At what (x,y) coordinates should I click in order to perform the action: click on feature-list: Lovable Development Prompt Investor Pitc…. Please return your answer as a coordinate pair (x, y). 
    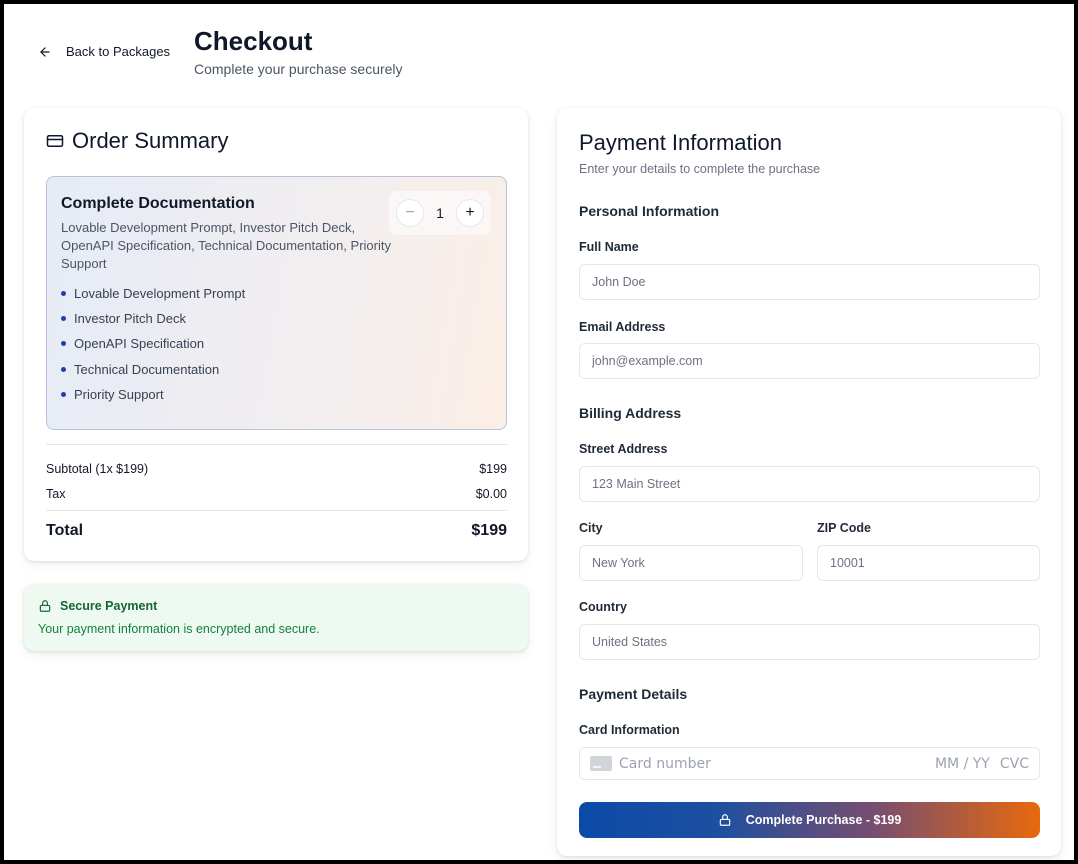
    Looking at the image, I should click on (153, 344).